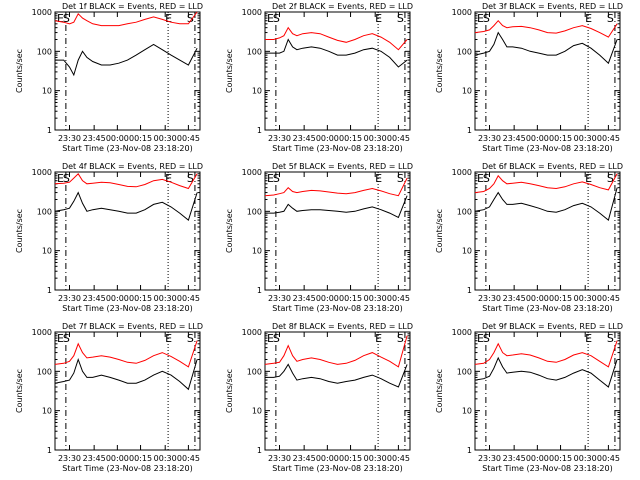 The image size is (640, 480). Describe the element at coordinates (552, 326) in the screenshot. I see `chart-title: Det 9f BLACK = Events, RED = LLD` at that location.